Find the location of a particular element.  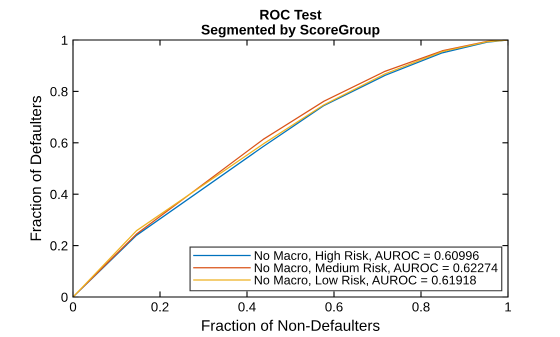

x-tick-label: 0.6 is located at coordinates (334, 307).